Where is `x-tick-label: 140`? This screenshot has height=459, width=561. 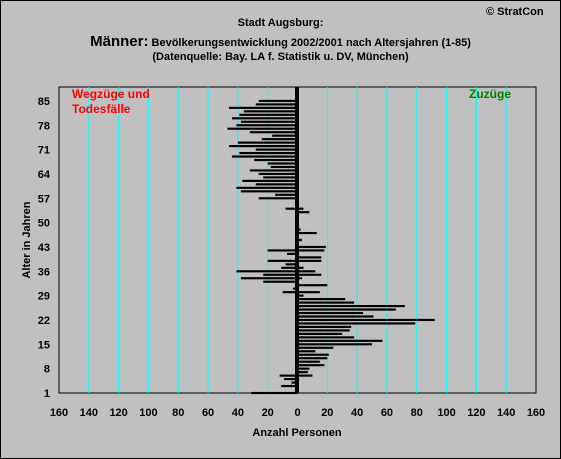 x-tick-label: 140 is located at coordinates (506, 413).